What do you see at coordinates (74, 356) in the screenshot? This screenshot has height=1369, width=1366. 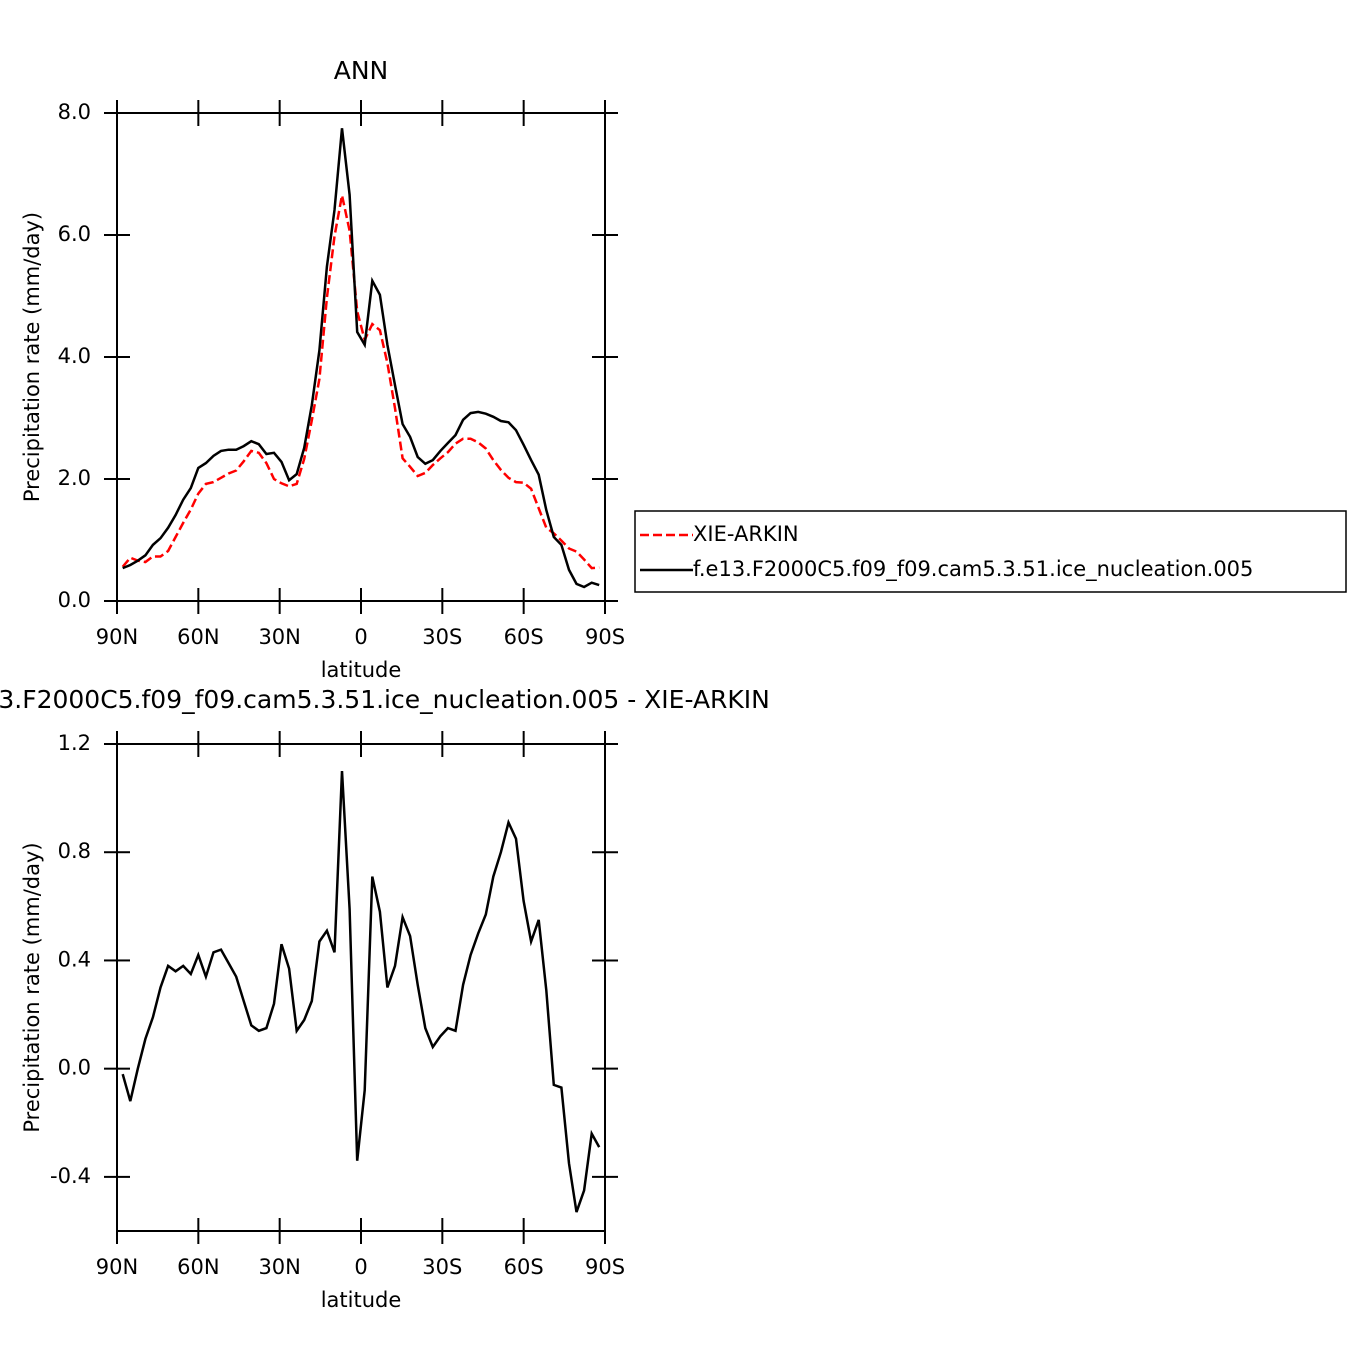 I see `y-tick-label: 4.0` at bounding box center [74, 356].